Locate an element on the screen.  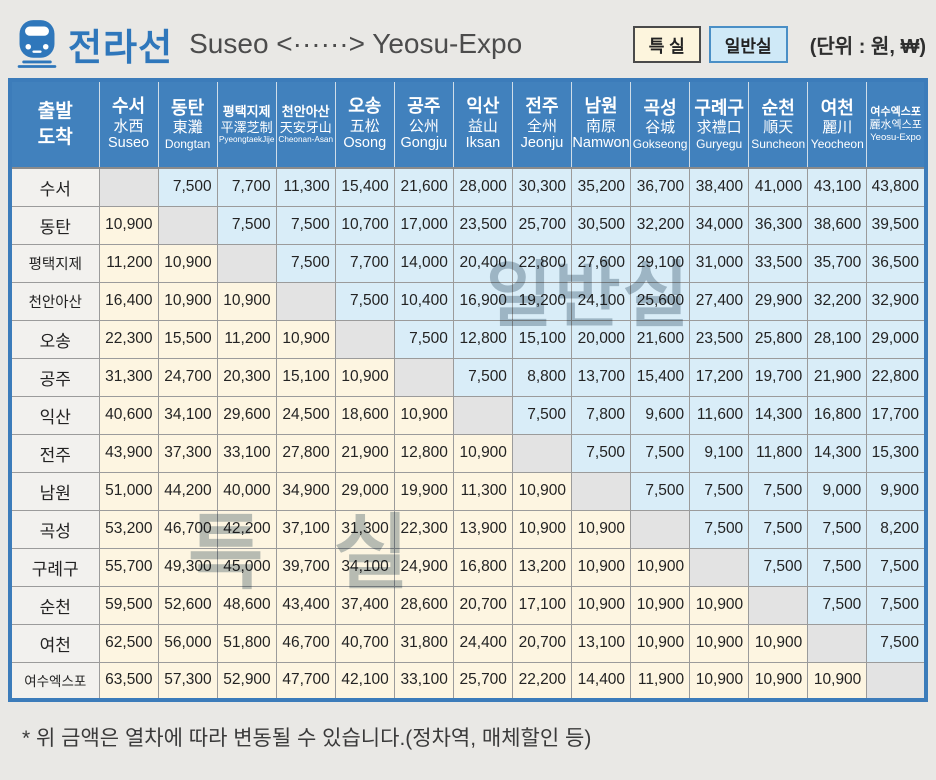
fare-cell: 43,900 is located at coordinates (128, 453).